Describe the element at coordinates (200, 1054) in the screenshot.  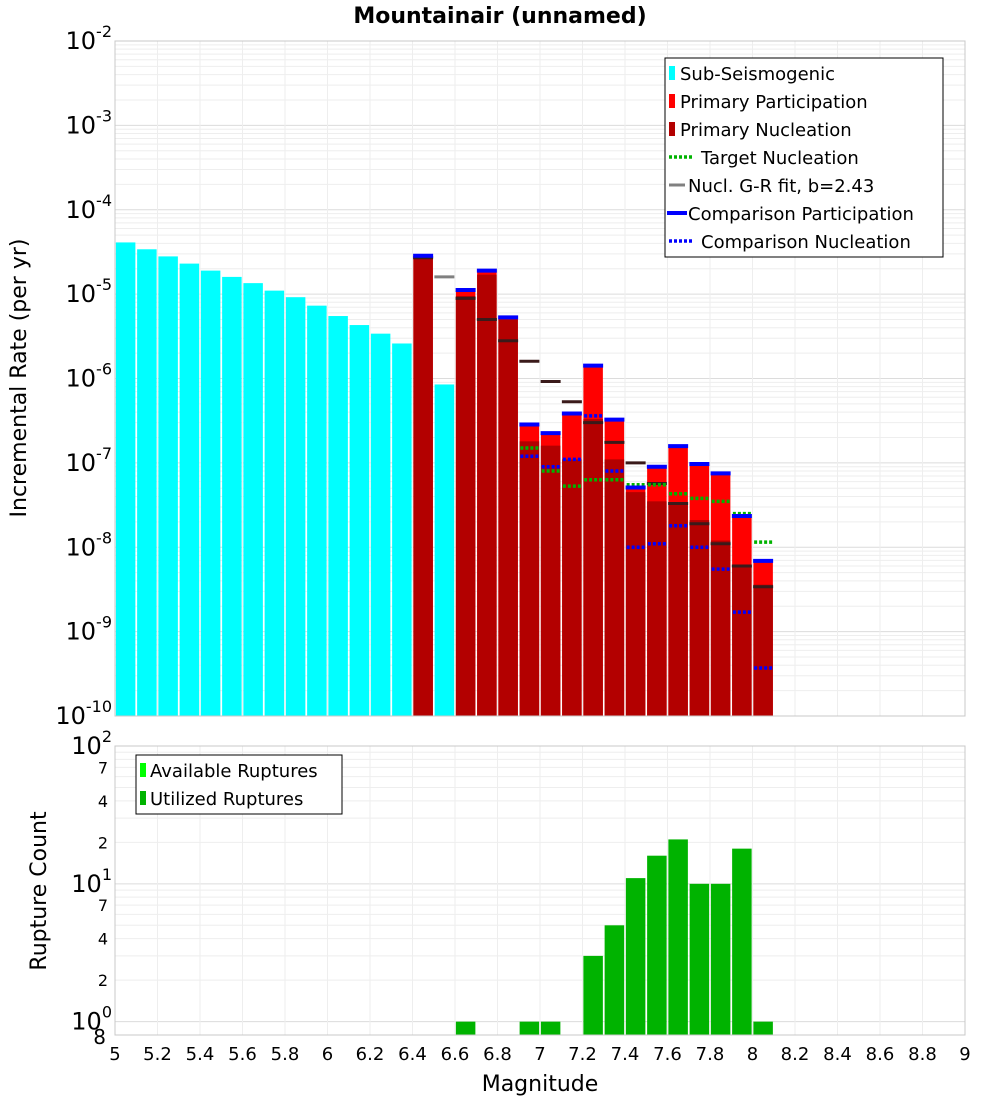
I see `x-tick-label: 5.4` at that location.